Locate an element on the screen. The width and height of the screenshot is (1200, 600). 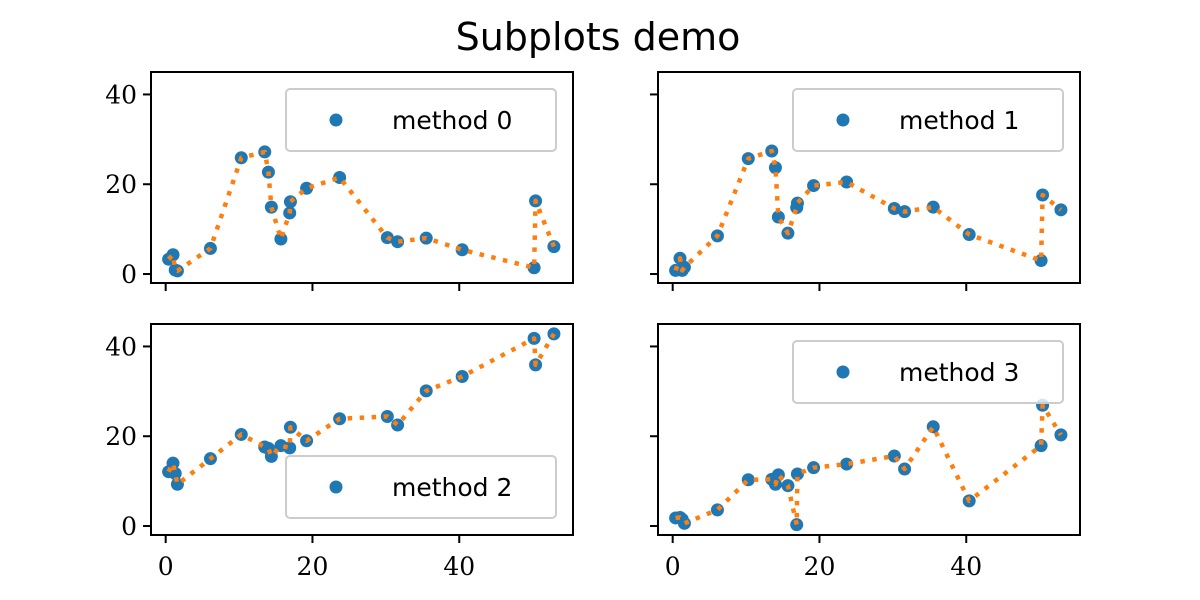
subplot-top-right: method 1 is located at coordinates (865, 181).